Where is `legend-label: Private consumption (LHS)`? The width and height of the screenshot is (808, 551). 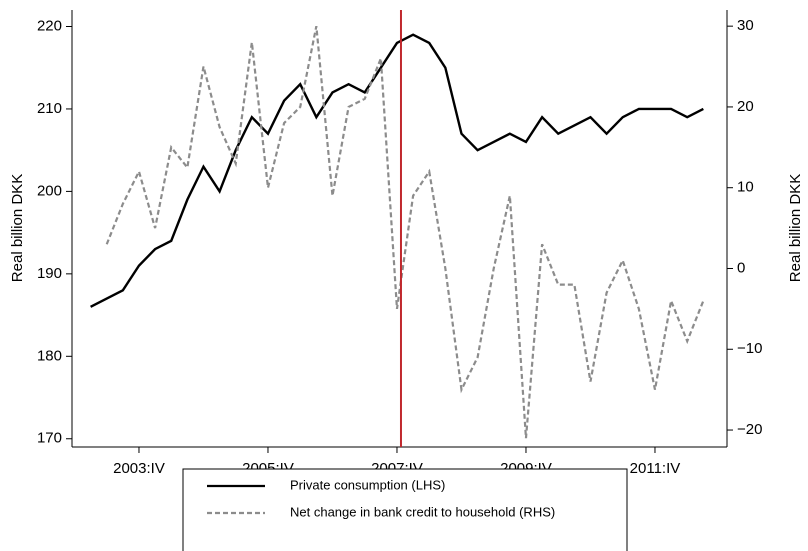 legend-label: Private consumption (LHS) is located at coordinates (367, 484).